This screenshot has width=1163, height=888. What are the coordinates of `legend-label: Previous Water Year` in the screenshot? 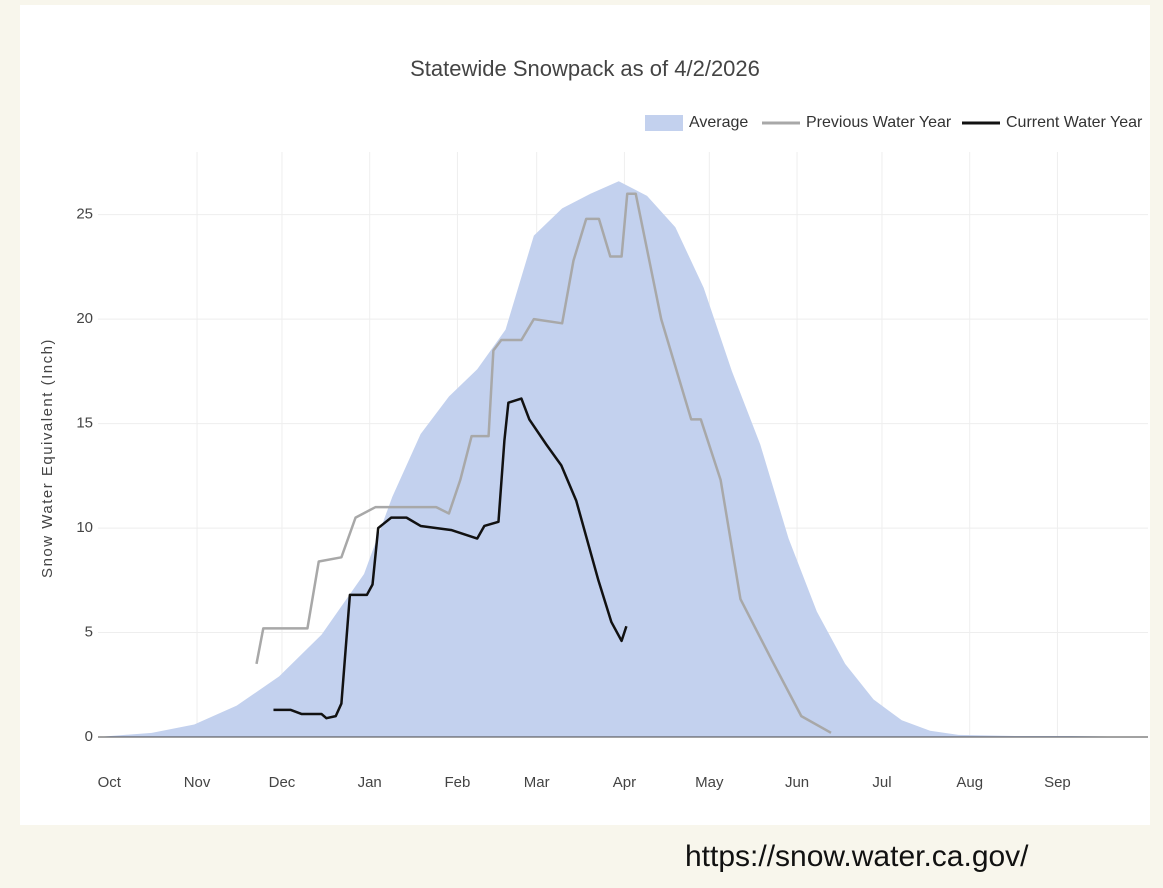 It's located at (879, 122).